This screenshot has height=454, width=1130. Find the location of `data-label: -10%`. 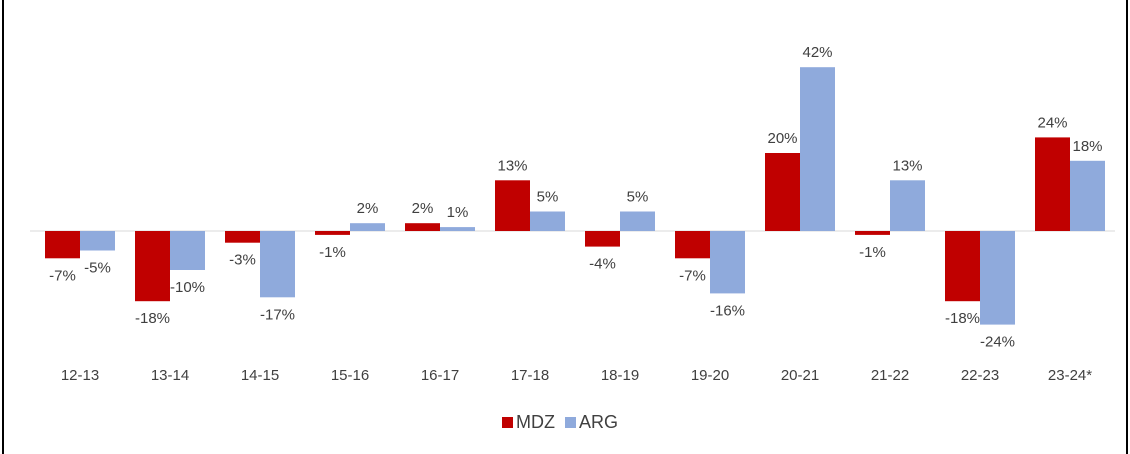

data-label: -10% is located at coordinates (187, 287).